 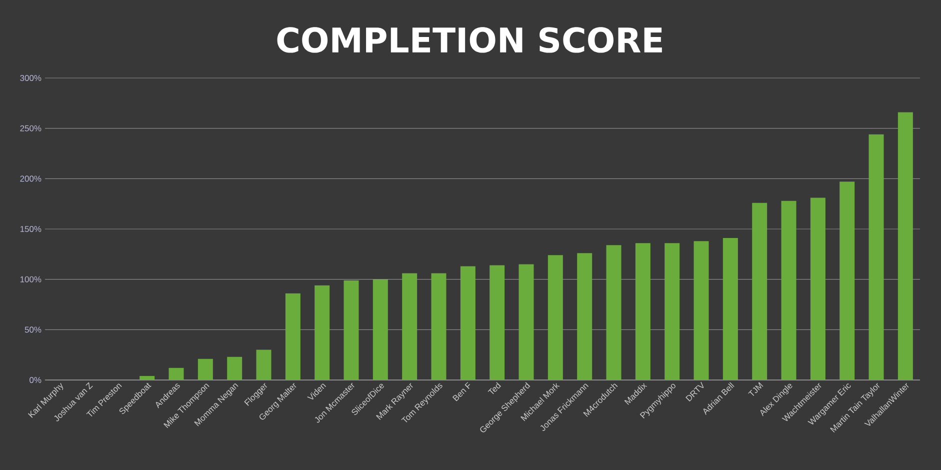 I want to click on y-tick-label: 150%, so click(x=31, y=229).